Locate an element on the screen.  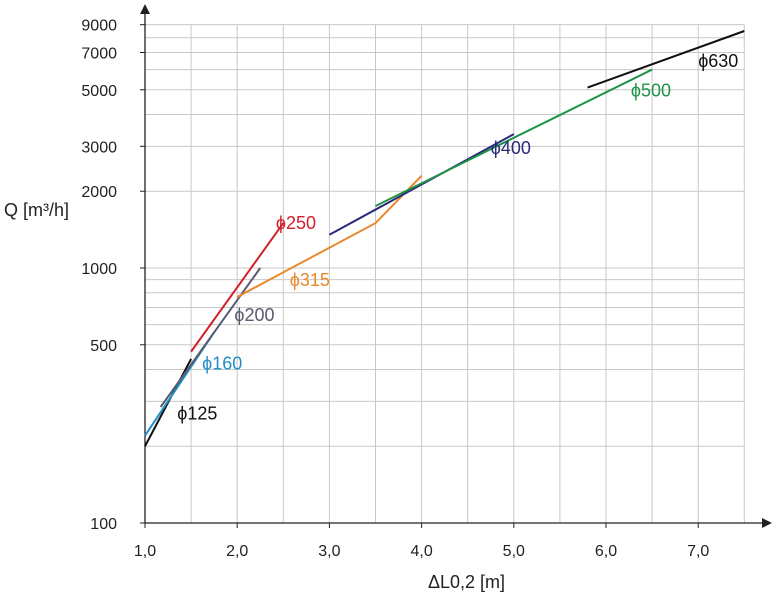
y-tick-label: 500 is located at coordinates (103, 346).